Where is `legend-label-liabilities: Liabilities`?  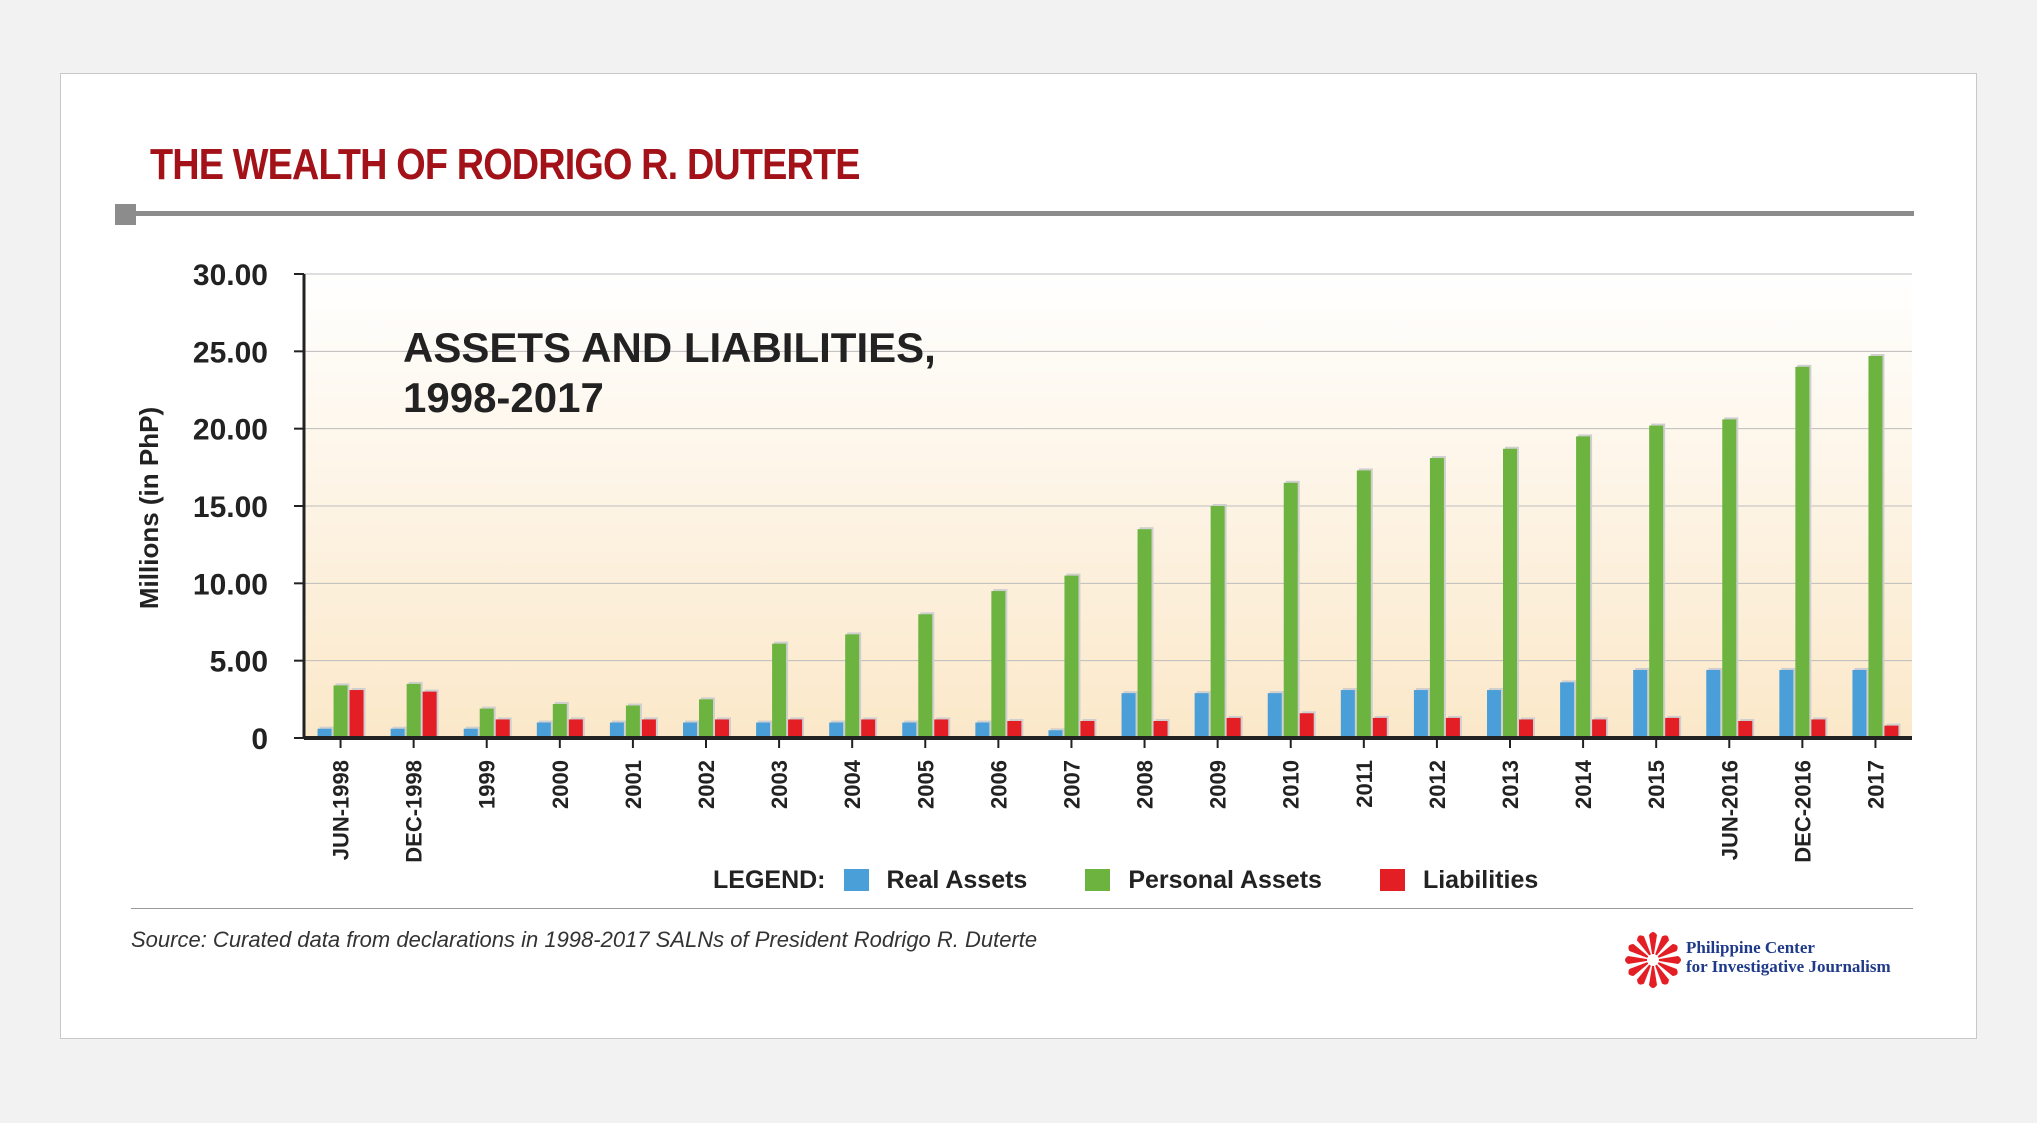 legend-label-liabilities: Liabilities is located at coordinates (1480, 879).